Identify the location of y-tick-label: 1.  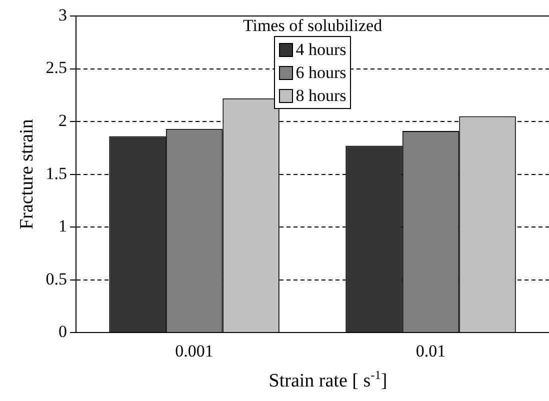
(63, 226).